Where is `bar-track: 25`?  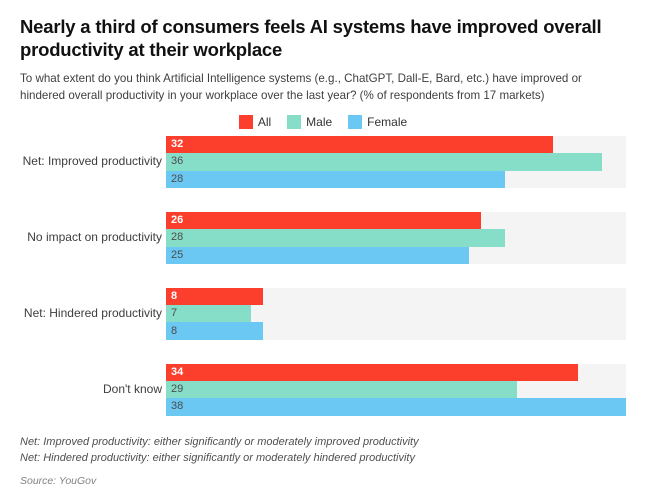
bar-track: 25 is located at coordinates (396, 255).